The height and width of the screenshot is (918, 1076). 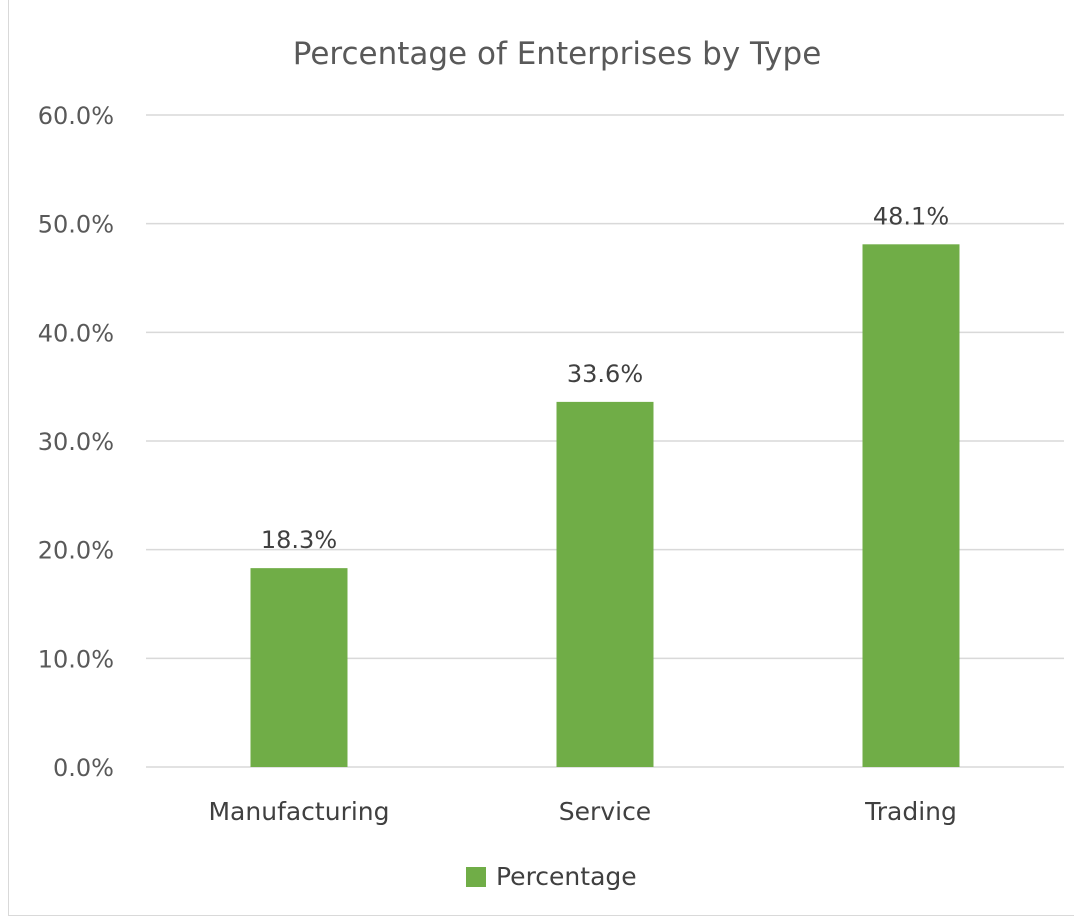 What do you see at coordinates (910, 811) in the screenshot?
I see `x-category-label: Trading` at bounding box center [910, 811].